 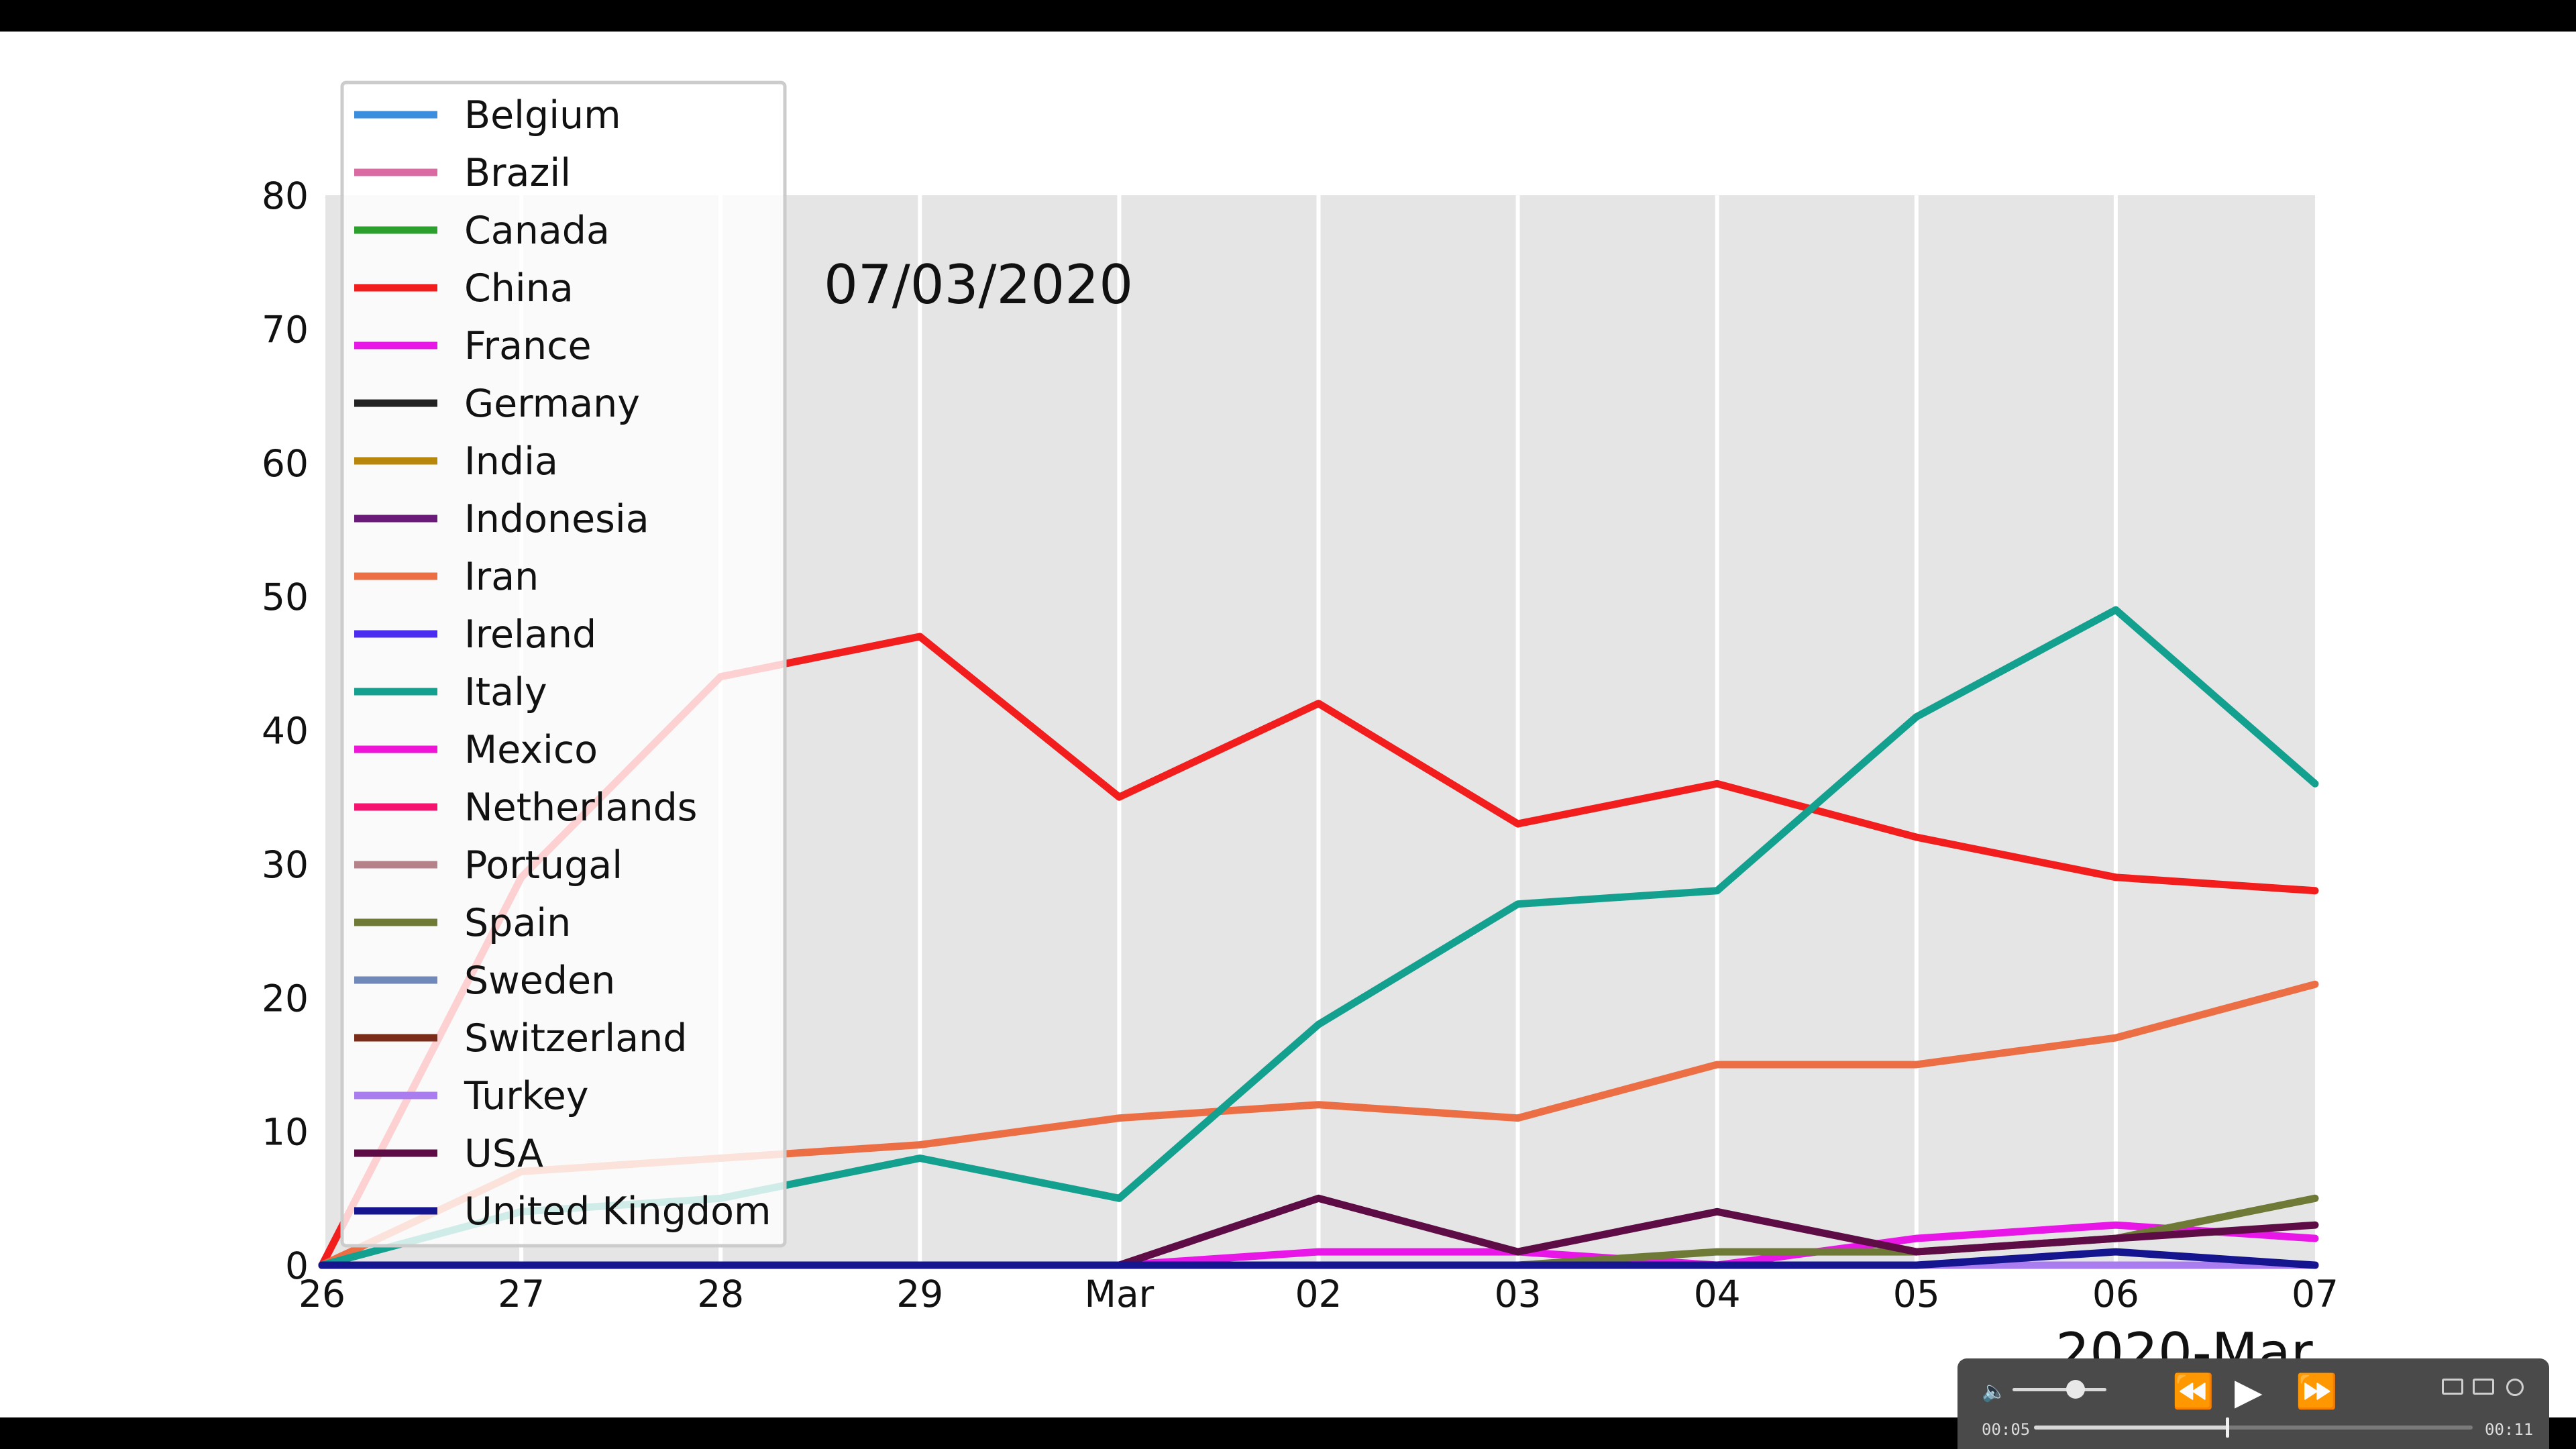 What do you see at coordinates (2059, 1389) in the screenshot?
I see `volume-slider` at bounding box center [2059, 1389].